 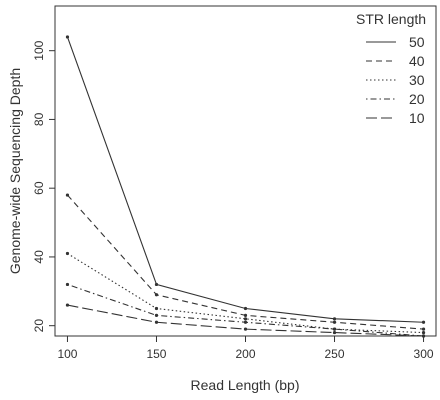 What do you see at coordinates (391, 68) in the screenshot?
I see `legend: STR length 50 40 30 20 10` at bounding box center [391, 68].